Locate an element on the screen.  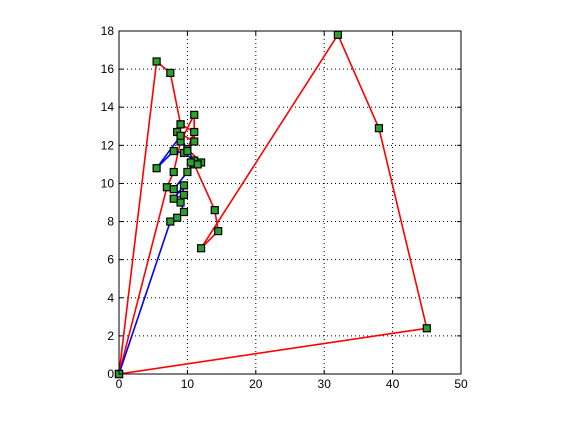
y-tick-label: 6 is located at coordinates (110, 260).